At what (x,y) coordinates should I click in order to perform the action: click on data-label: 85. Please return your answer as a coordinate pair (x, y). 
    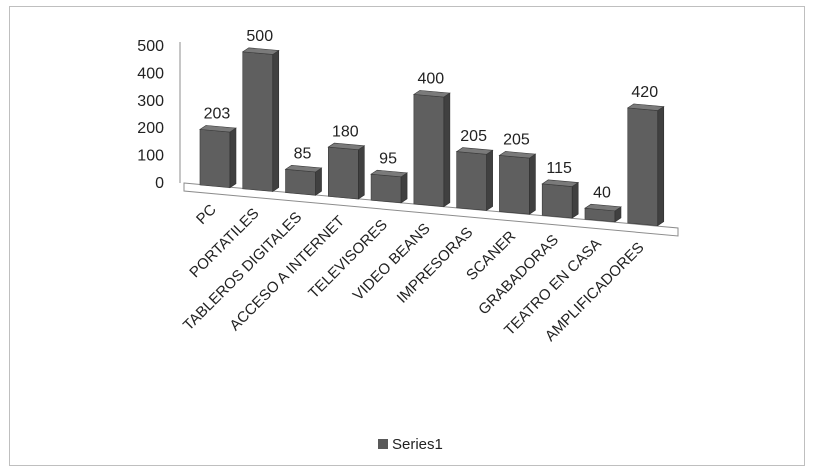
    Looking at the image, I should click on (303, 154).